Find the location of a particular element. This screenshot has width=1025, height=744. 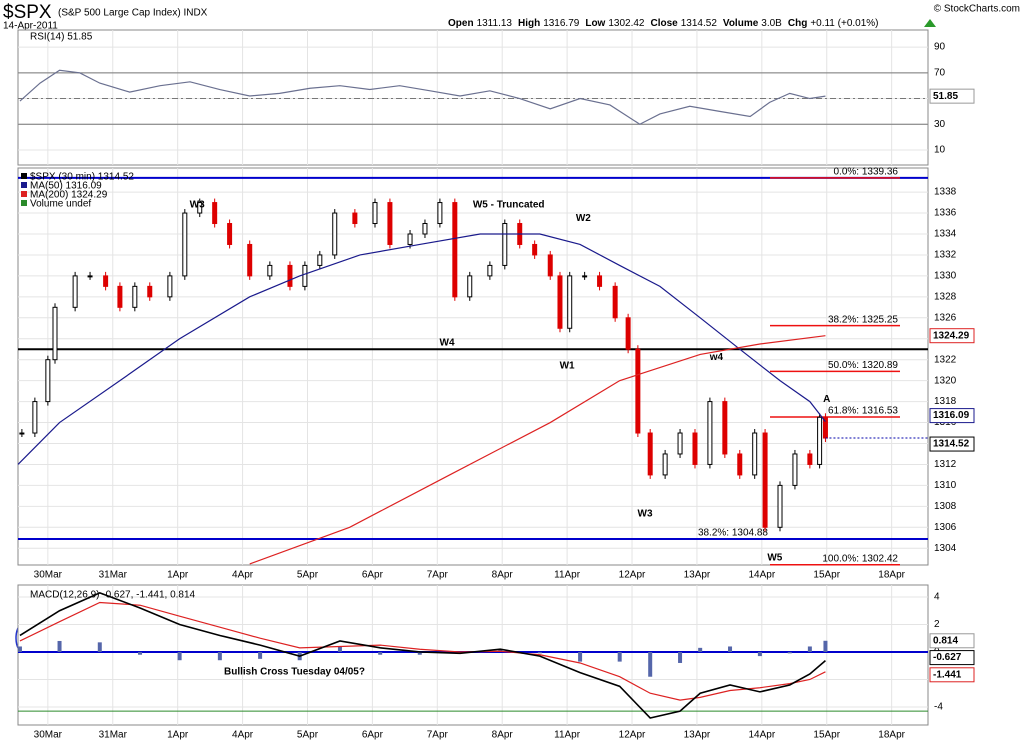

y-tick-label: 4 is located at coordinates (937, 597).